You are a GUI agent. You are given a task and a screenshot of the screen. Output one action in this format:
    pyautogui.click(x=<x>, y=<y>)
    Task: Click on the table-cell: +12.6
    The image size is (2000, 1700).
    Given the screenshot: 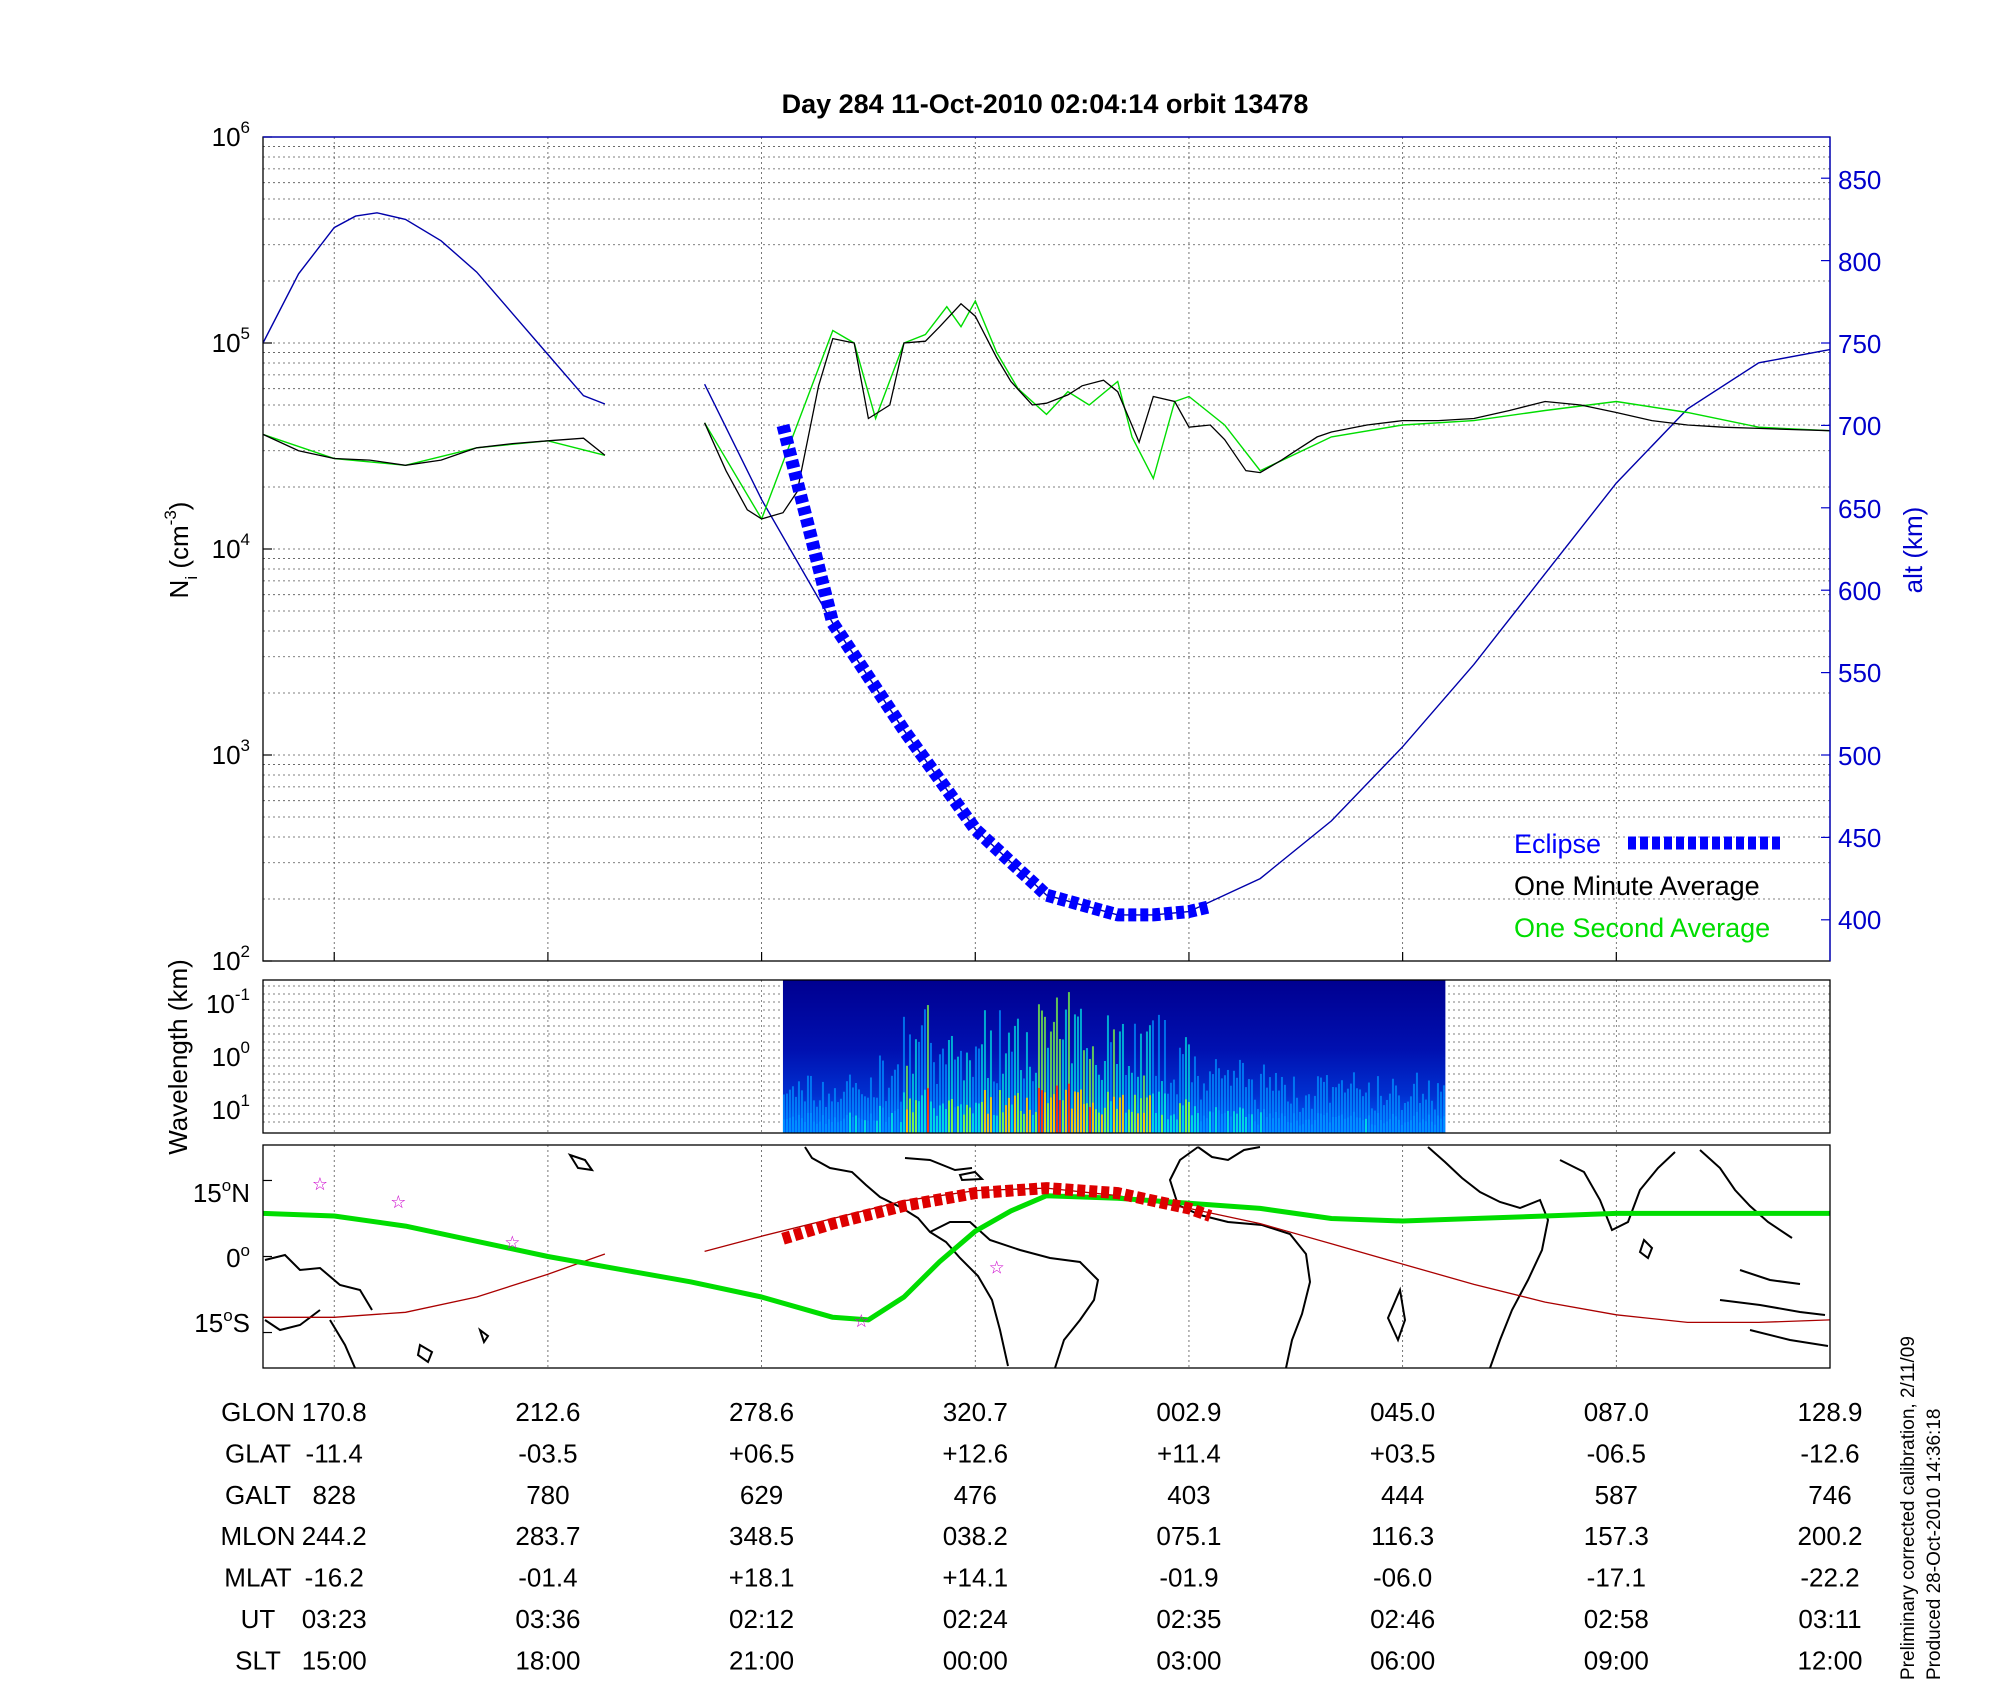 What is the action you would take?
    pyautogui.click(x=975, y=1453)
    